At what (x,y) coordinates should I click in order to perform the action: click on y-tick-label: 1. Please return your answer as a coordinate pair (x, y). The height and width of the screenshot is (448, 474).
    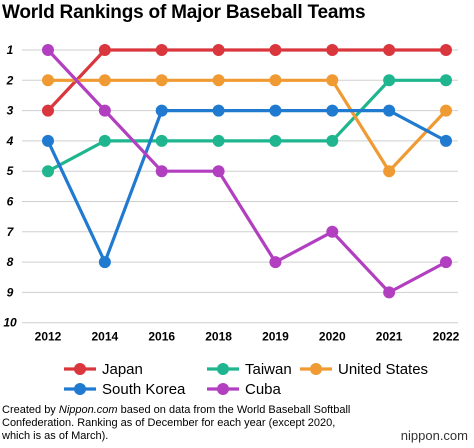
    Looking at the image, I should click on (10, 50).